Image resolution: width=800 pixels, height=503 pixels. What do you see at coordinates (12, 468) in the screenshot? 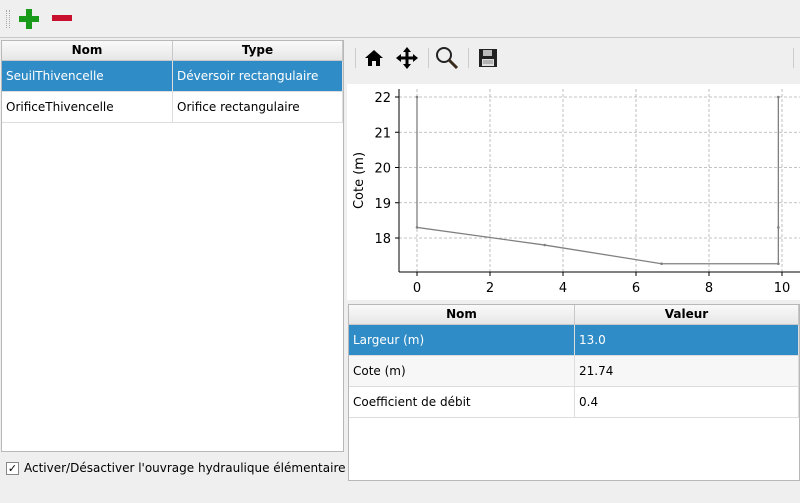
I see `activate-checkbox: ✓` at bounding box center [12, 468].